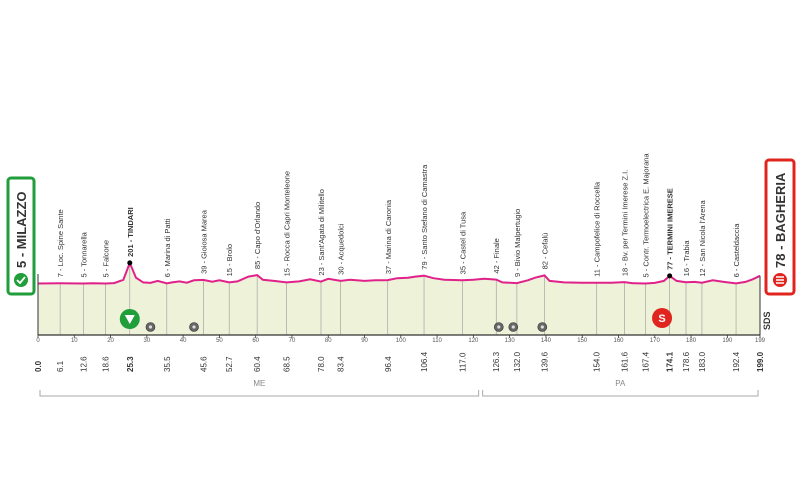 Image resolution: width=800 pixels, height=484 pixels. I want to click on x-tick-label: 199, so click(760, 341).